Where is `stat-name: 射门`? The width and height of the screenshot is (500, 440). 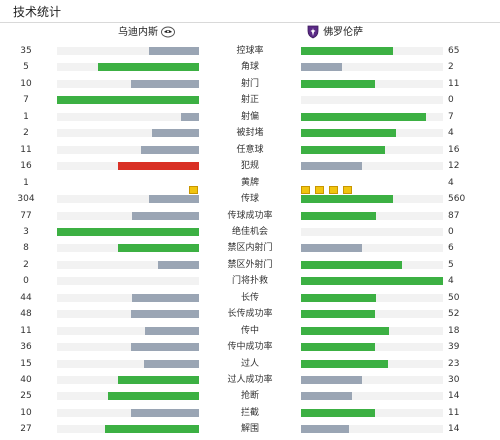
stat-name: 射门 is located at coordinates (249, 83).